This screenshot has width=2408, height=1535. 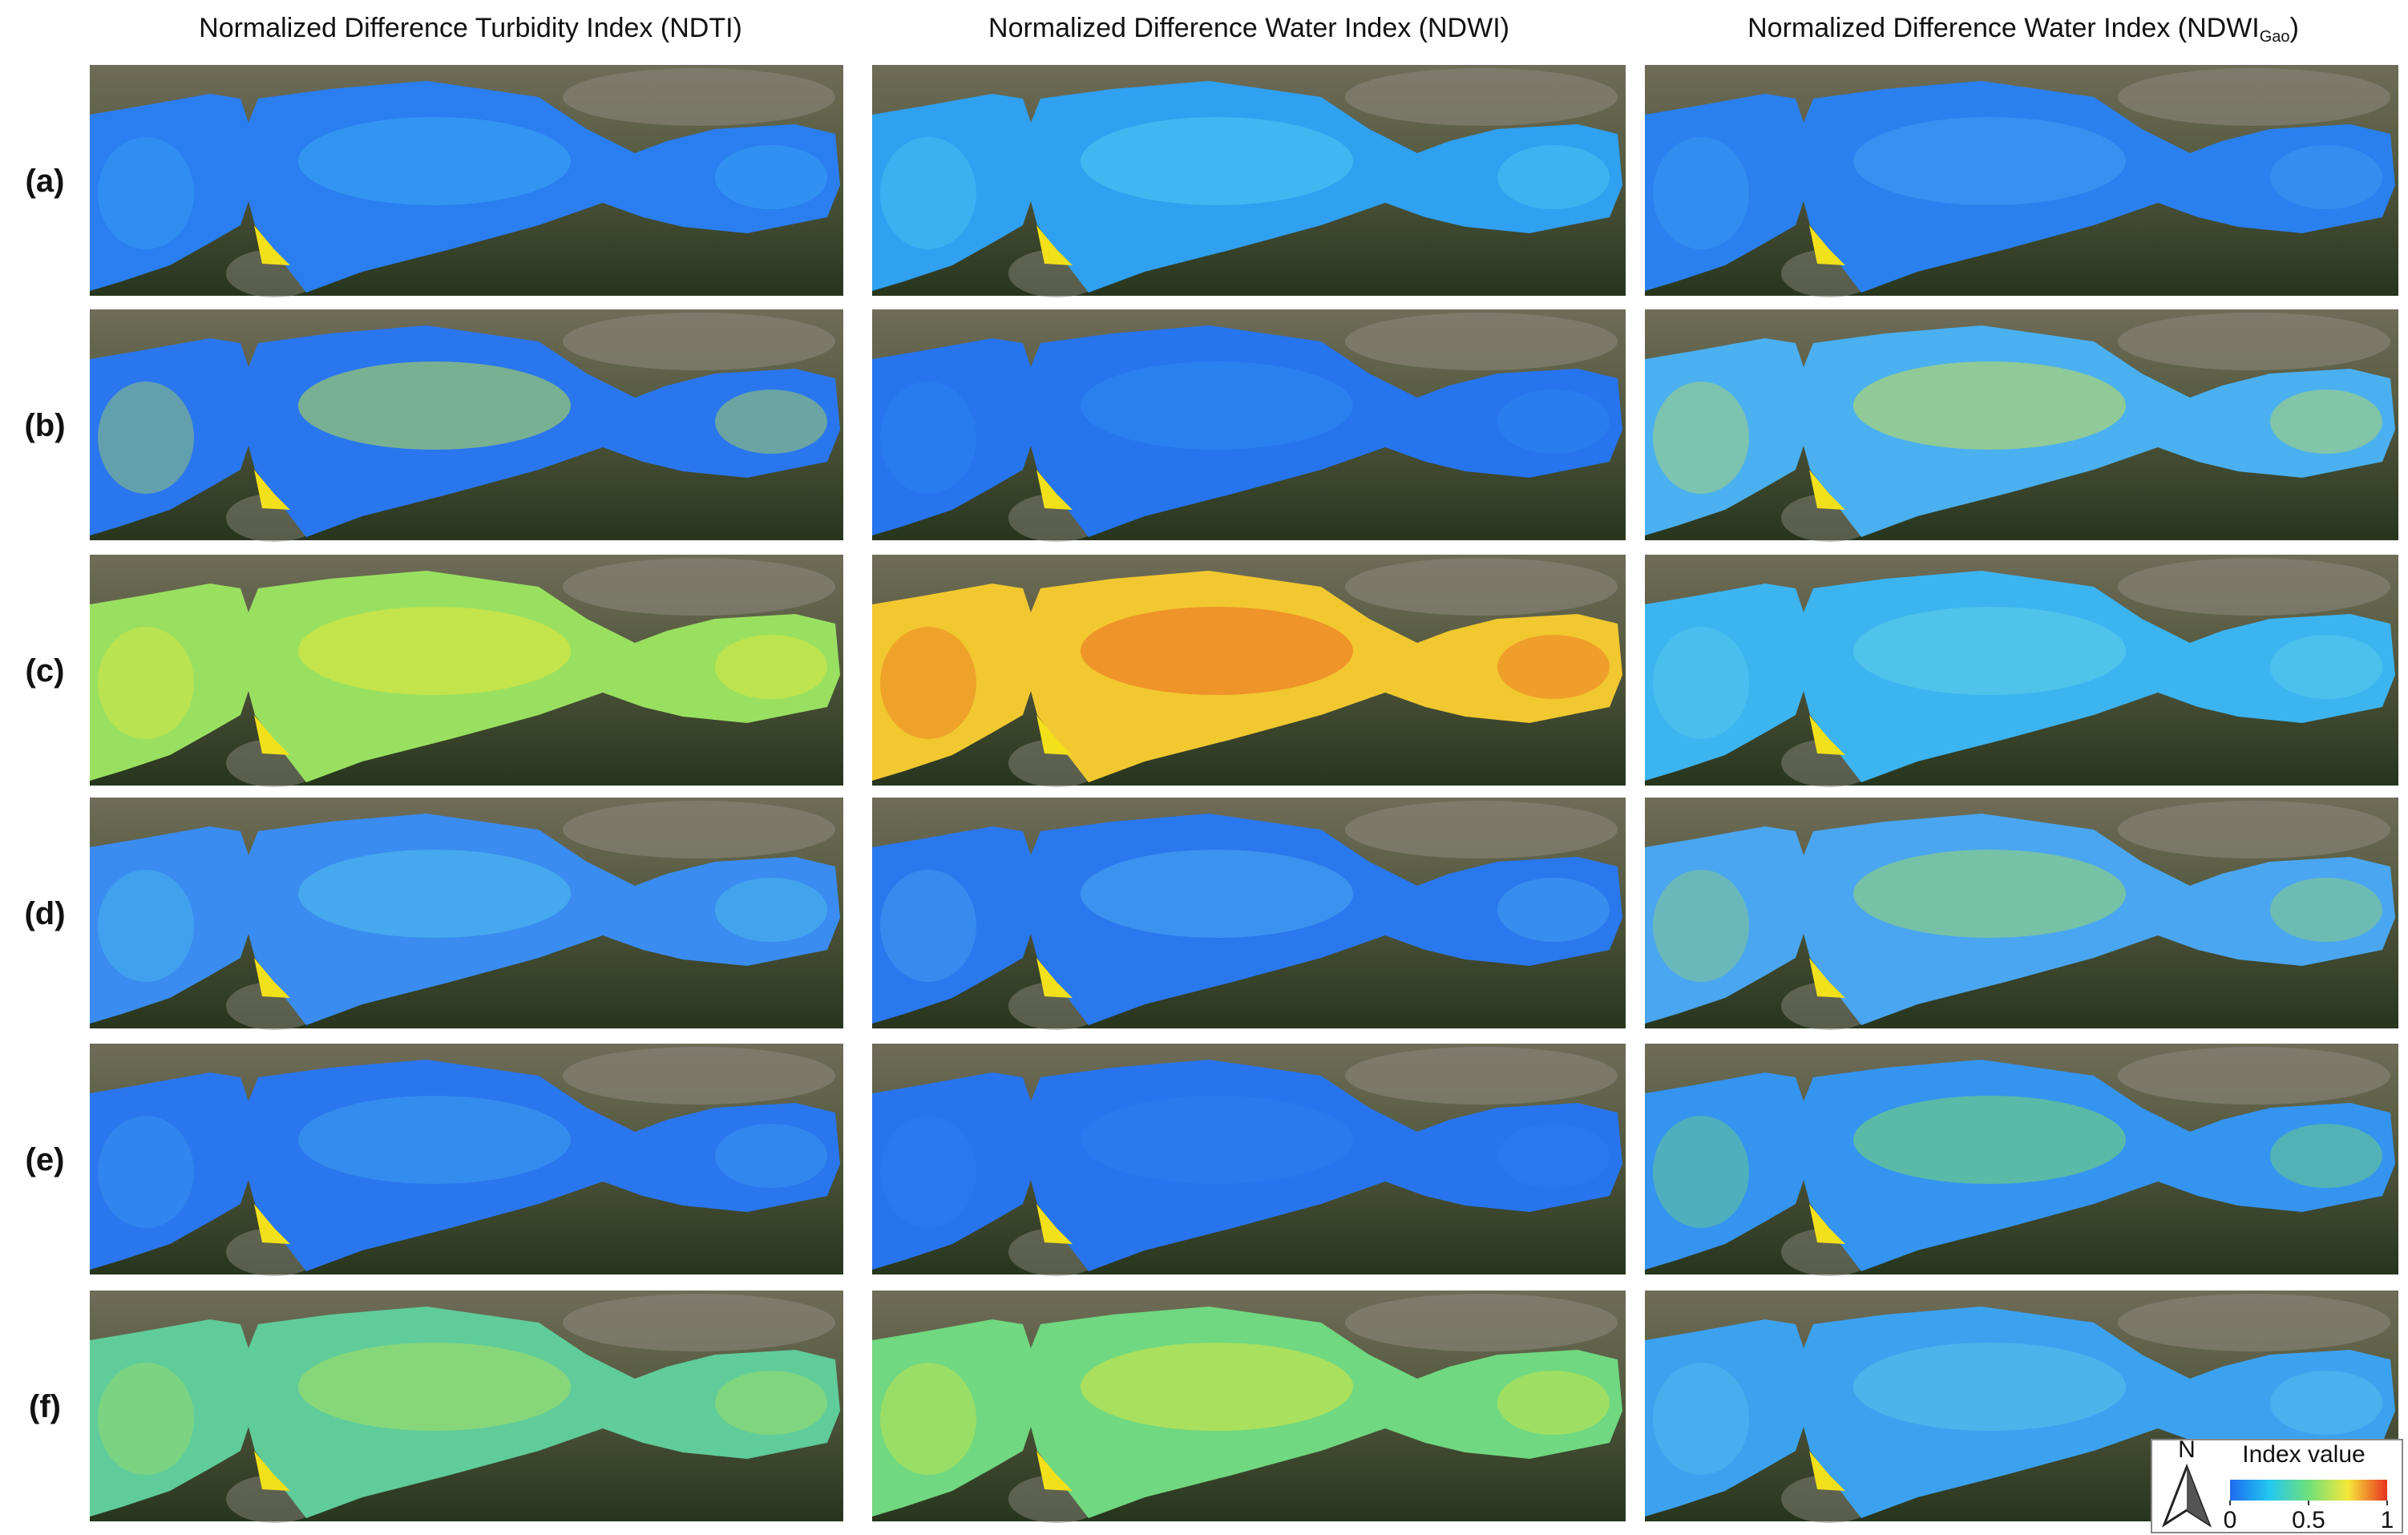 I want to click on row-label: (a), so click(x=45, y=181).